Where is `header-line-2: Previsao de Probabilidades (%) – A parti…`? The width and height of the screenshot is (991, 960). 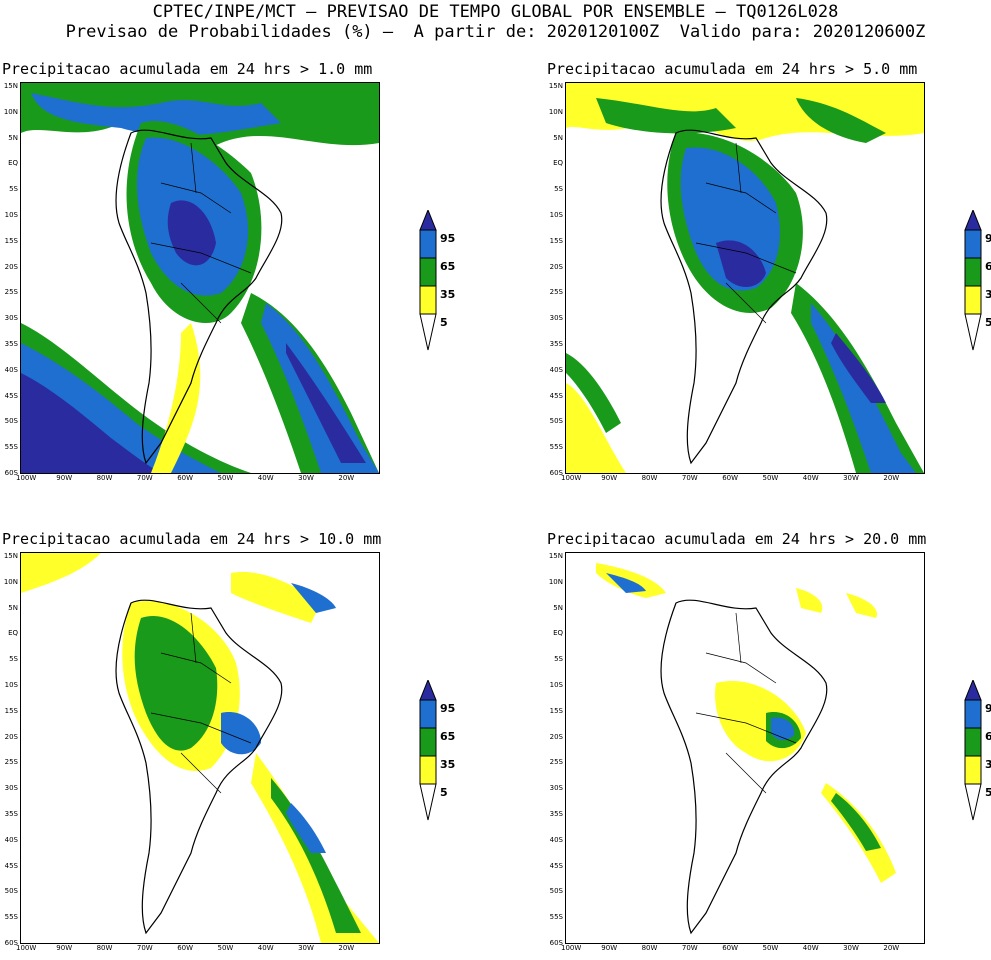 header-line-2: Previsao de Probabilidades (%) – A parti… is located at coordinates (495, 32).